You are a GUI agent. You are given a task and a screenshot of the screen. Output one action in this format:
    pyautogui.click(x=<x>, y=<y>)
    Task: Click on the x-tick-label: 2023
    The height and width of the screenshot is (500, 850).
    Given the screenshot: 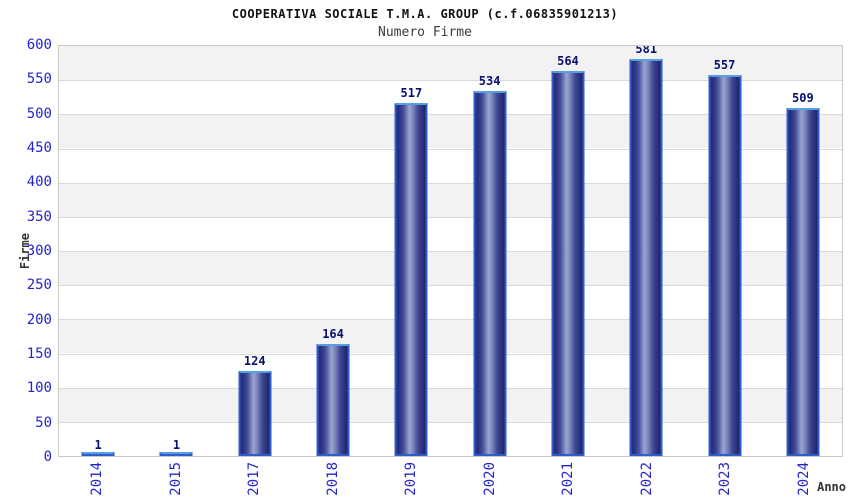 What is the action you would take?
    pyautogui.click(x=725, y=479)
    